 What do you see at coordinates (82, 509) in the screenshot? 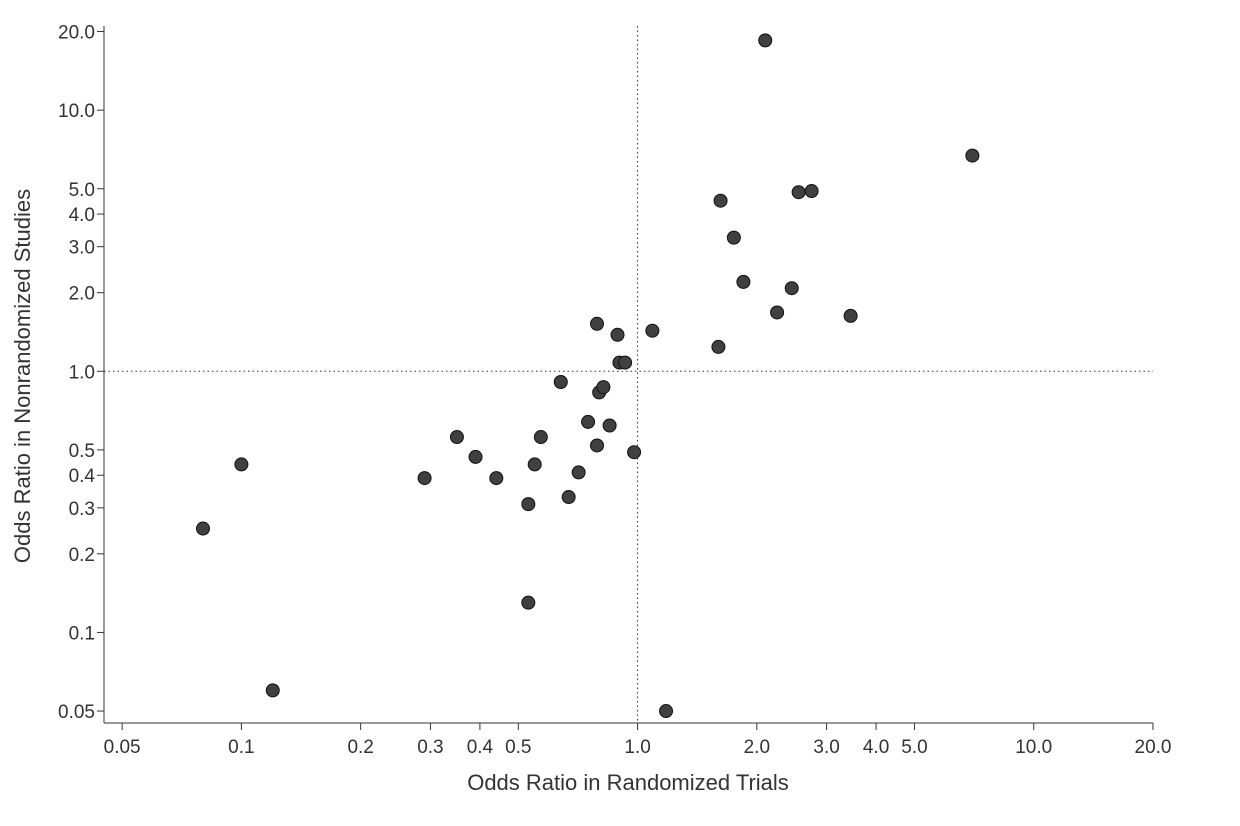
I see `y-tick-label: 0.3` at bounding box center [82, 509].